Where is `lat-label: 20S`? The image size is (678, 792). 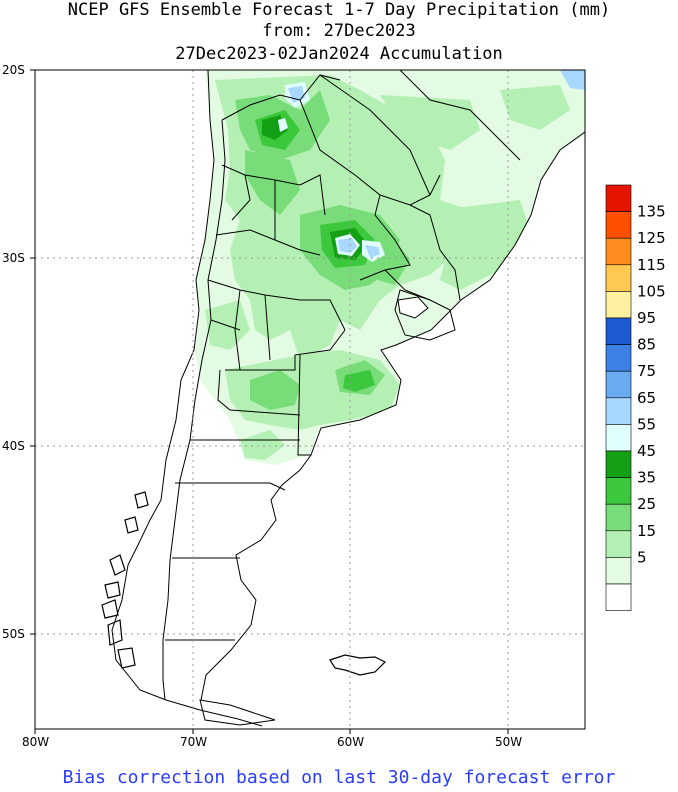
lat-label: 20S is located at coordinates (13, 70).